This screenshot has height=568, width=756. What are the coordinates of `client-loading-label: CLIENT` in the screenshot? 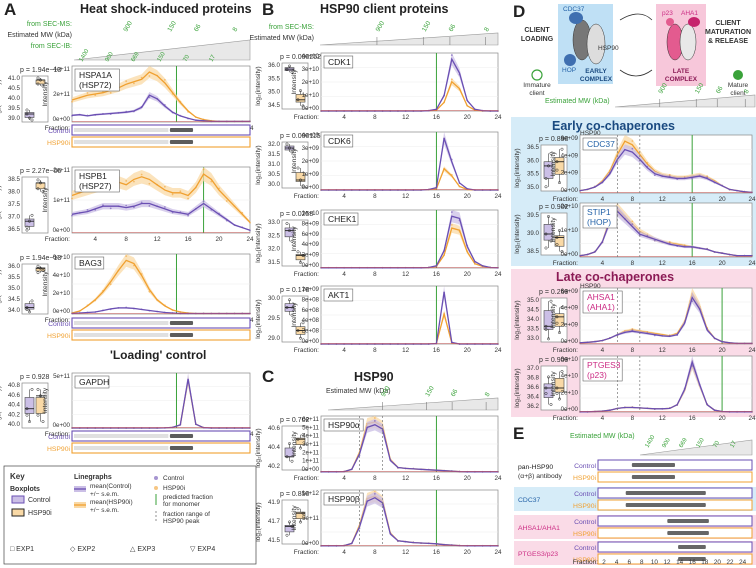 It's located at (537, 30).